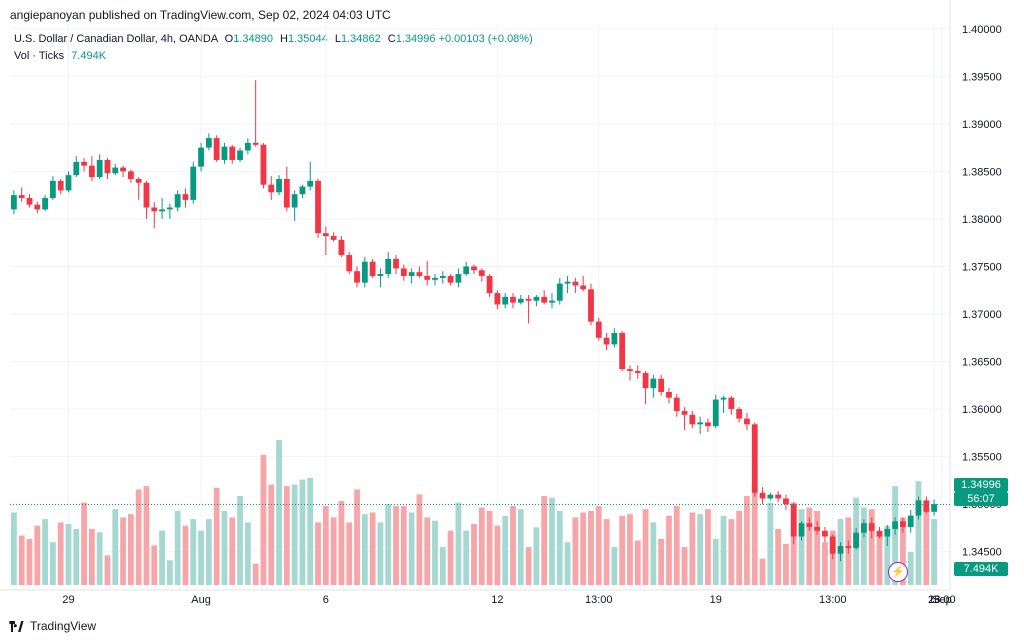 The image size is (1024, 643). What do you see at coordinates (16, 626) in the screenshot?
I see `tradingview-logo-icon` at bounding box center [16, 626].